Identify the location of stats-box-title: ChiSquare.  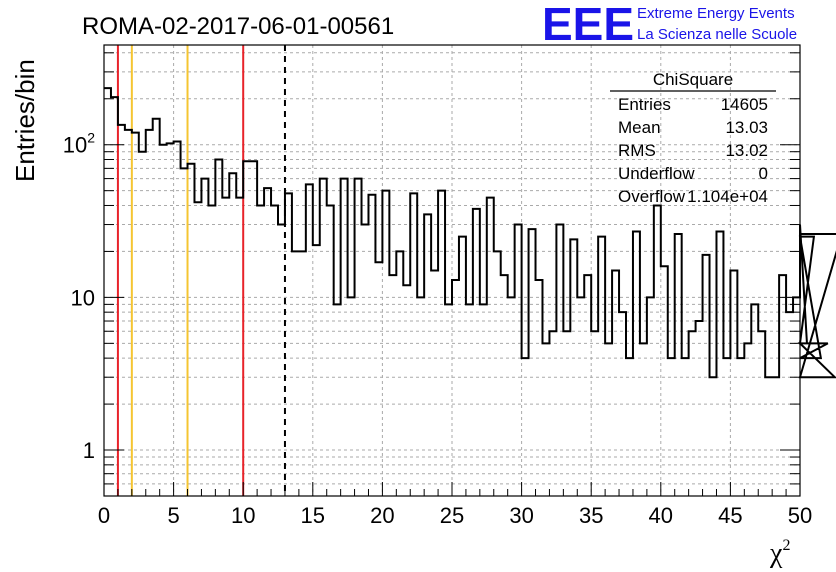
(693, 79).